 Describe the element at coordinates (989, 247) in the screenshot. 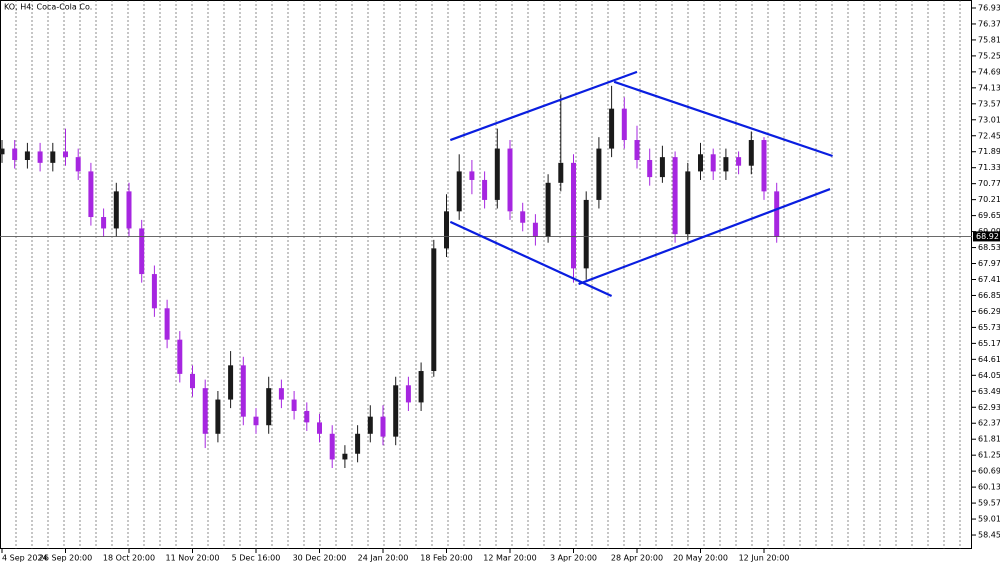

I see `y-tick-label: 68.53` at that location.